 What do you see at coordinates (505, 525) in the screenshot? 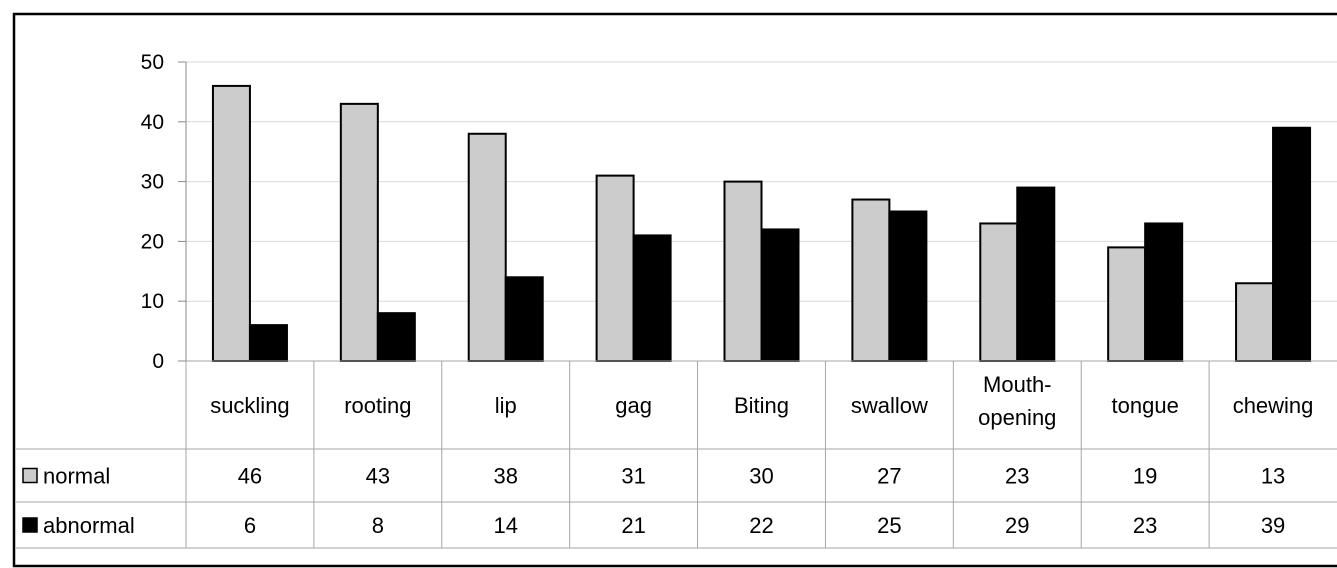
I see `table-value-abnormal: 14` at bounding box center [505, 525].